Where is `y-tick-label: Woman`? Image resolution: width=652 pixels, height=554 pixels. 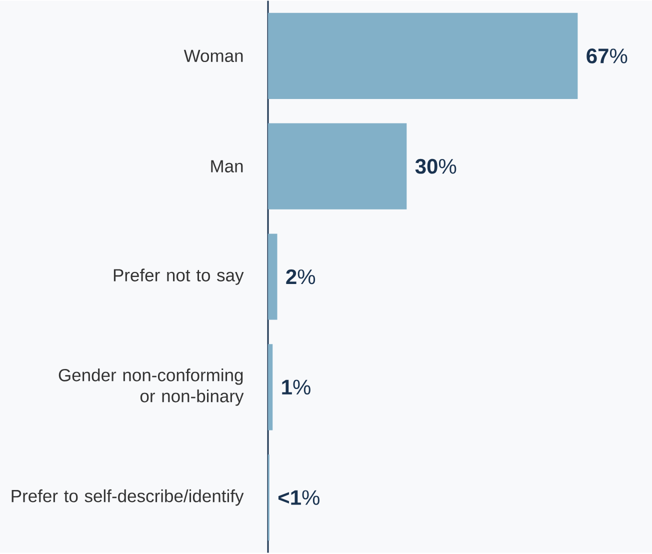 y-tick-label: Woman is located at coordinates (213, 56).